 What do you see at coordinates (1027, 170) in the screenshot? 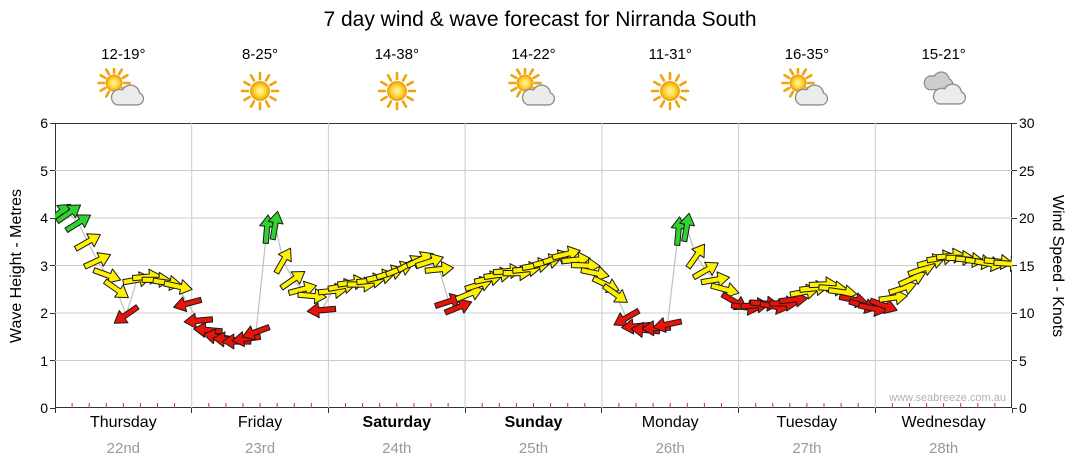
I see `y-right-tick-label: 25` at bounding box center [1027, 170].